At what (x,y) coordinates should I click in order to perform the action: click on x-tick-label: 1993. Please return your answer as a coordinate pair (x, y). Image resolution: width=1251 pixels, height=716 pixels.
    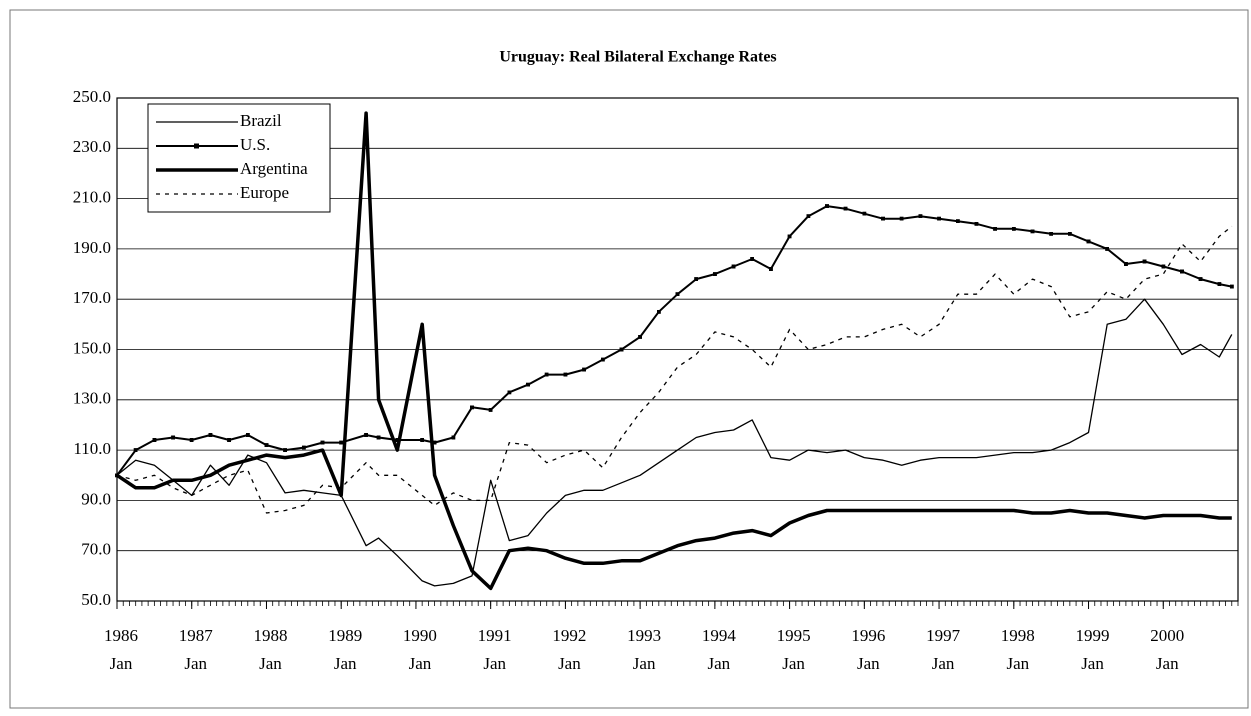
    Looking at the image, I should click on (644, 635).